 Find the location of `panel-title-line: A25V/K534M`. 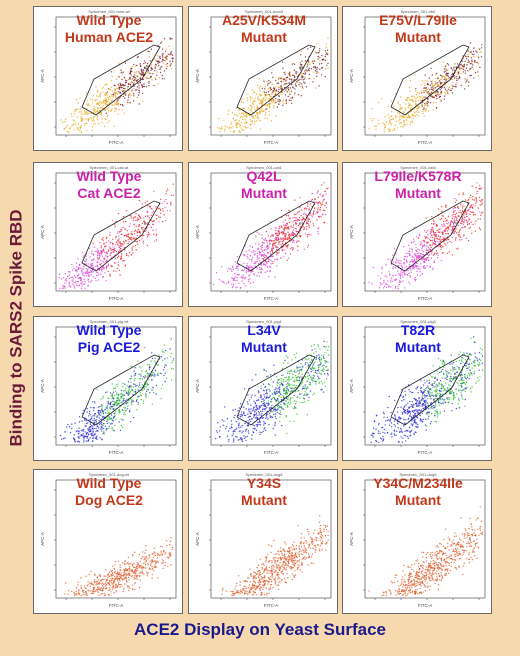

panel-title-line: A25V/K534M is located at coordinates (264, 20).